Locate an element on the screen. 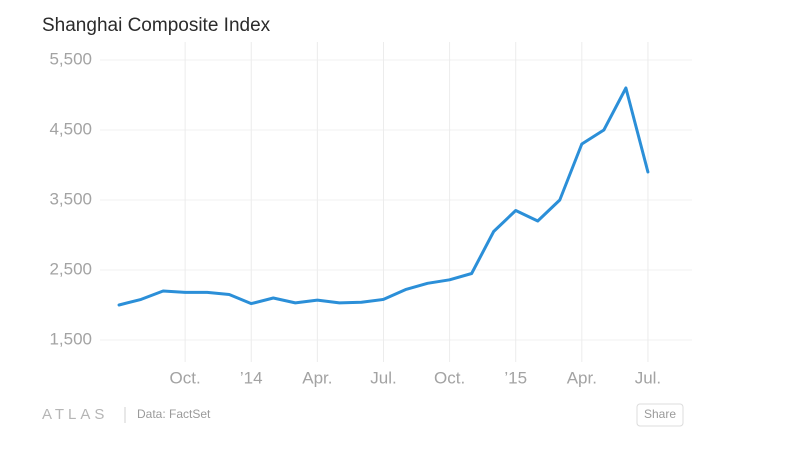 This screenshot has height=456, width=798. y-tick-label: 5,500 is located at coordinates (70, 58).